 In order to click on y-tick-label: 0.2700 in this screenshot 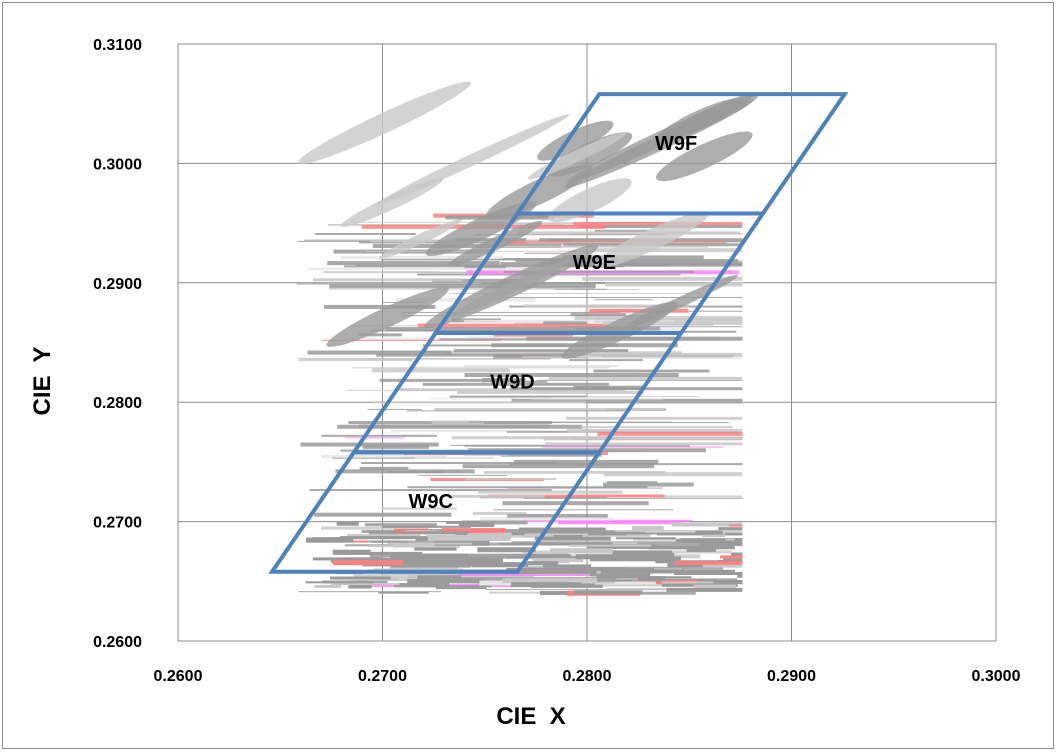, I will do `click(117, 523)`.